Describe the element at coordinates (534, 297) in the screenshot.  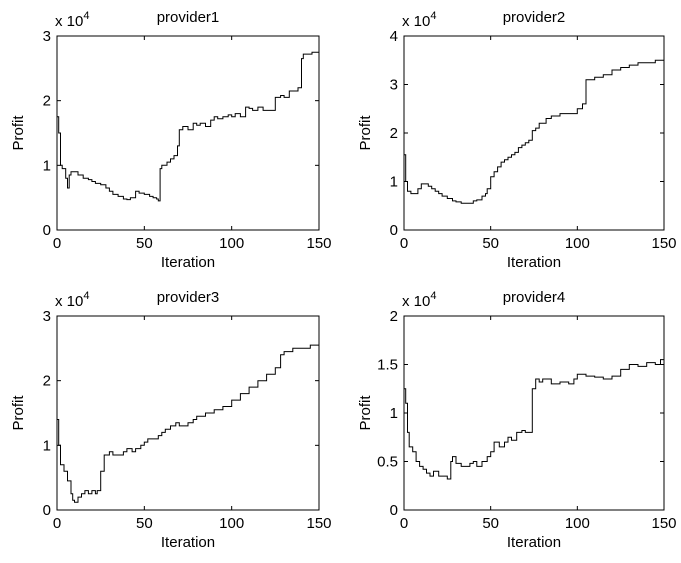
I see `chart-title: provider4` at that location.